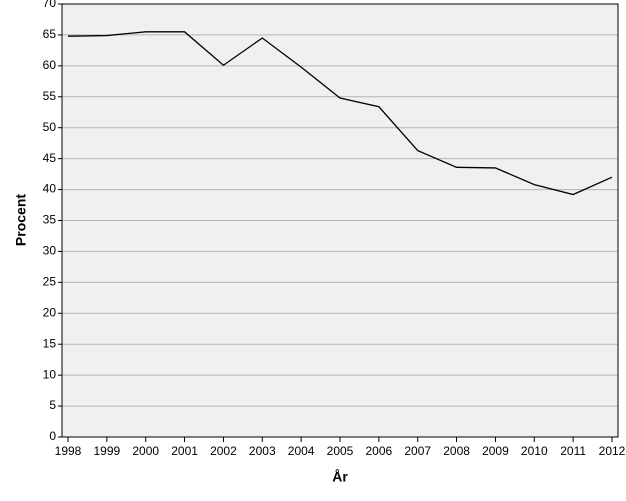 The width and height of the screenshot is (626, 501). I want to click on y-tick-label: 0, so click(52, 436).